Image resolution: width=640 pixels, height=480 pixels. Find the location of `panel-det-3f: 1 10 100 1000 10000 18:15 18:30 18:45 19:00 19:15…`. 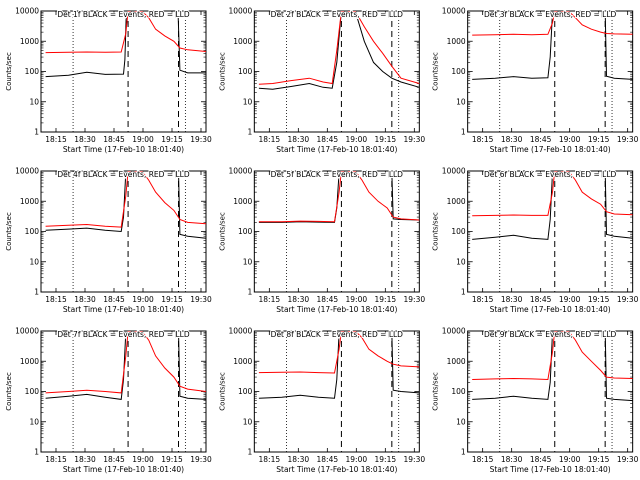

panel-det-3f: 1 10 100 1000 10000 18:15 18:30 18:45 19:00 19:15… is located at coordinates (535, 81).